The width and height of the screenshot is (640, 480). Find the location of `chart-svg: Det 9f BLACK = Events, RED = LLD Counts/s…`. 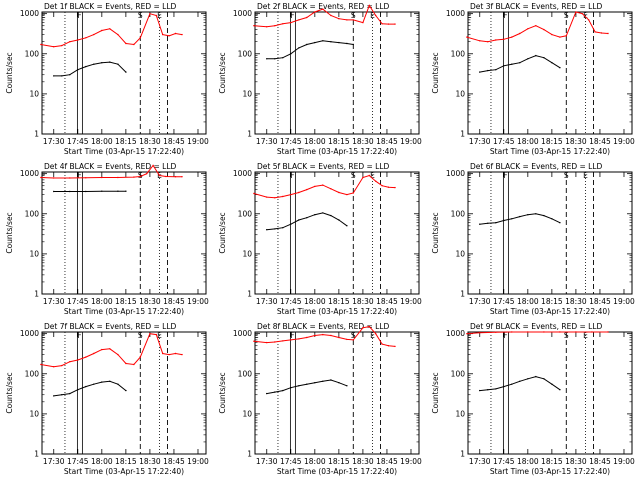

chart-svg: Det 9f BLACK = Events, RED = LLD Counts/s… is located at coordinates (533, 399).